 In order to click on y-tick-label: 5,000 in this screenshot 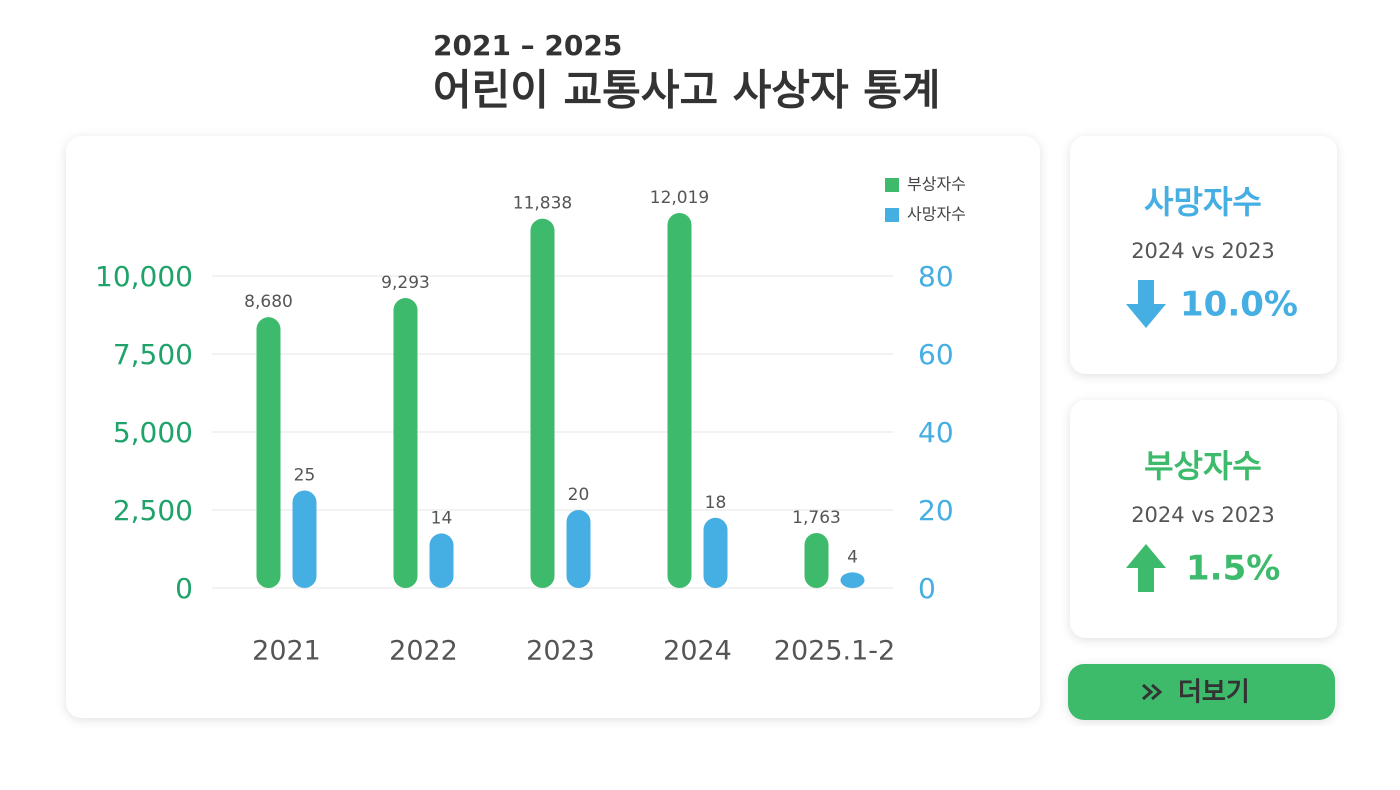, I will do `click(153, 432)`.